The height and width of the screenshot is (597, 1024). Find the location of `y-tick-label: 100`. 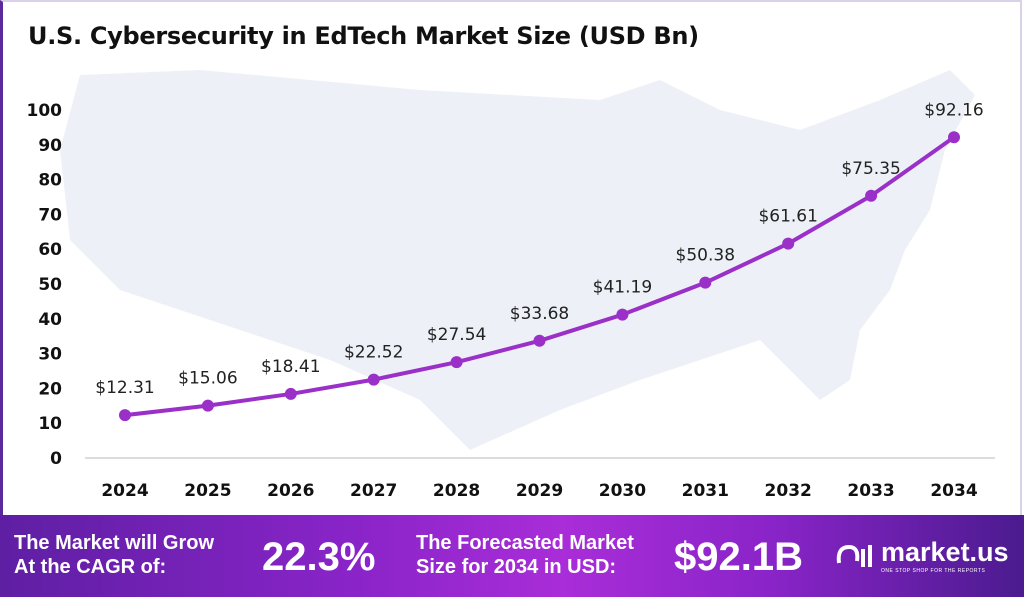

y-tick-label: 100 is located at coordinates (45, 111).